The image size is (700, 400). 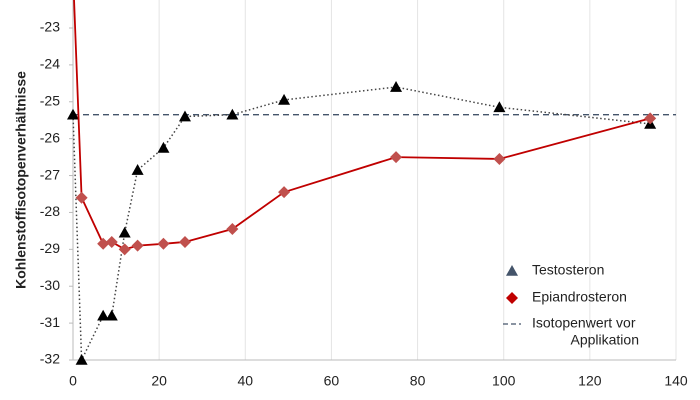 What do you see at coordinates (579, 297) in the screenshot?
I see `legend-label: Epiandrosteron` at bounding box center [579, 297].